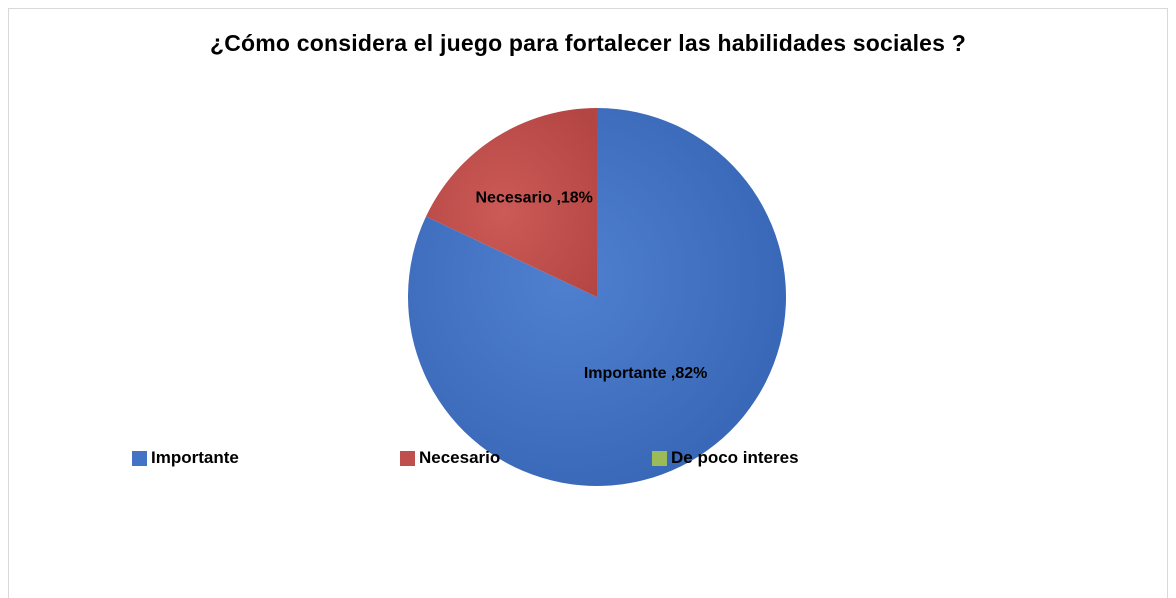 The height and width of the screenshot is (598, 1176). I want to click on data-label-necesario: Necesario ,18%, so click(534, 197).